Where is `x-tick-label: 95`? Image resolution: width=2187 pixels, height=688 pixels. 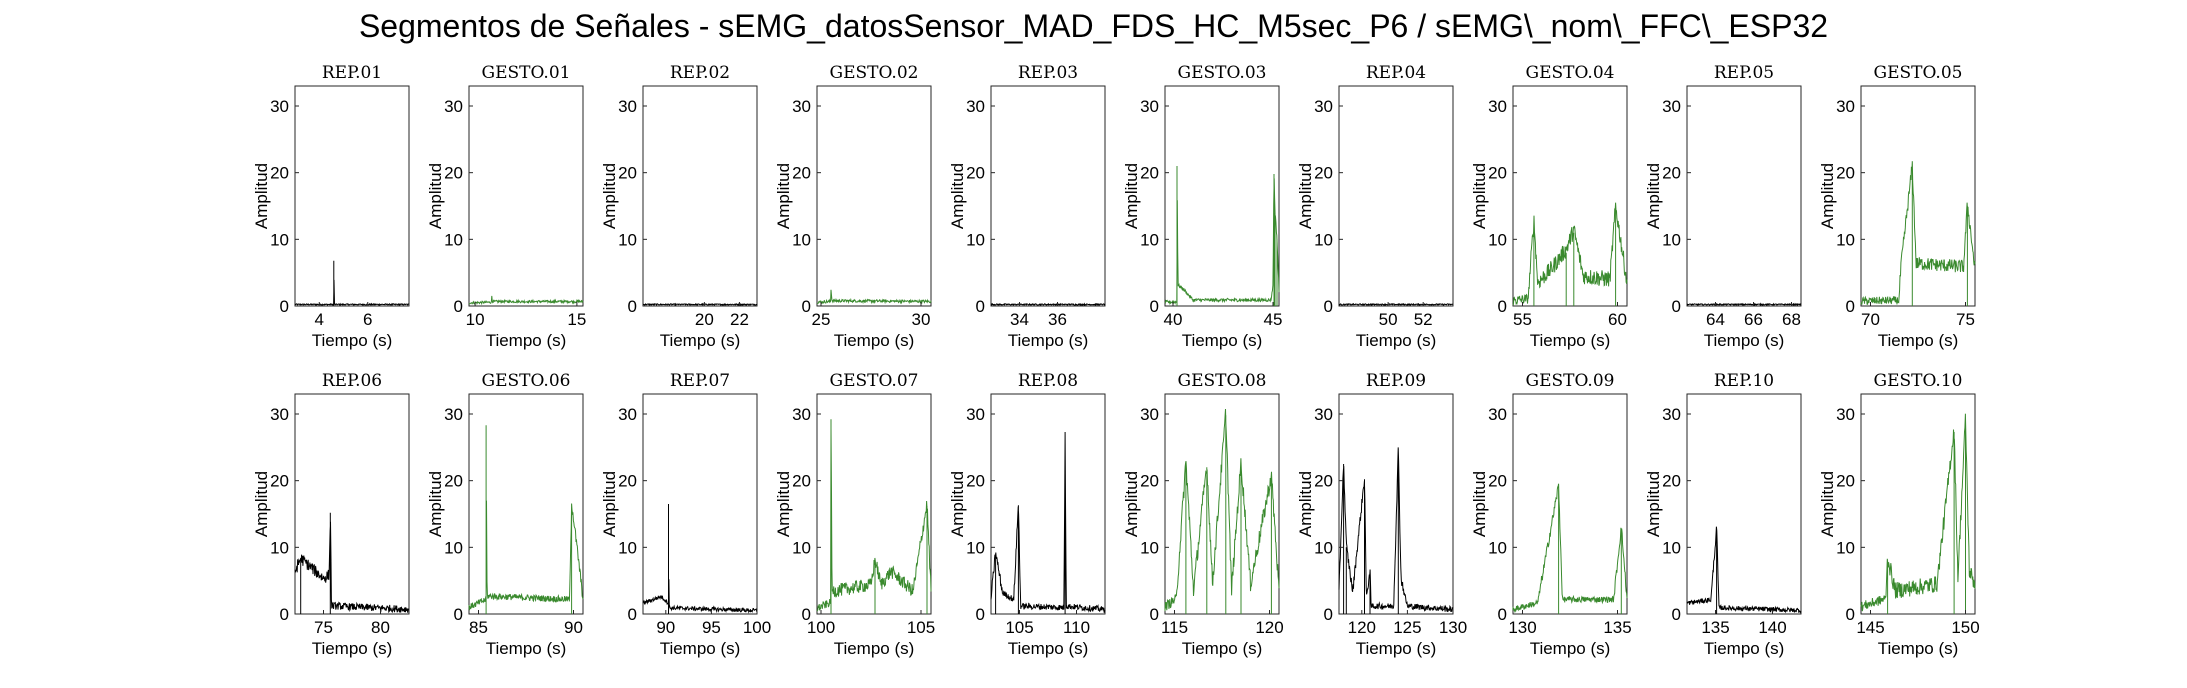 x-tick-label: 95 is located at coordinates (711, 627).